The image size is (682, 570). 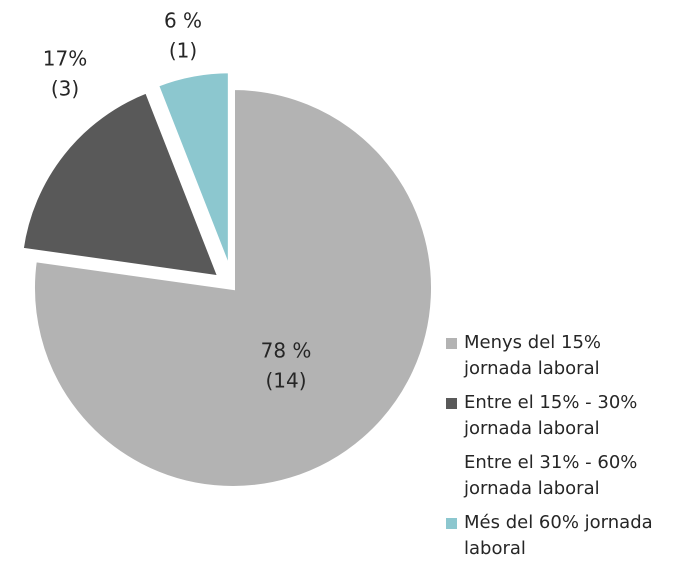 I want to click on legend-item: Més del 60% jornada laboral, so click(x=564, y=536).